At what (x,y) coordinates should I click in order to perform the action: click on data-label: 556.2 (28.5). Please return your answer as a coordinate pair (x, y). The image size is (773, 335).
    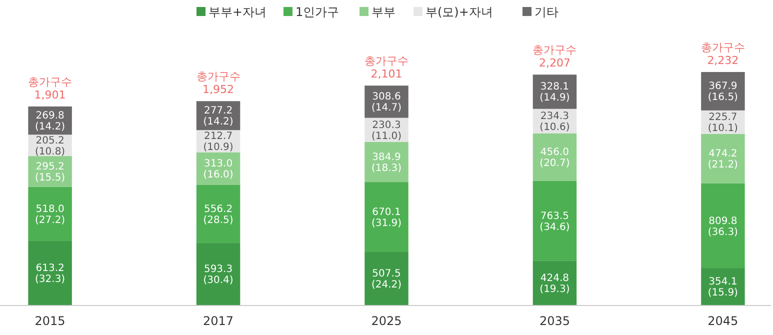
    Looking at the image, I should click on (218, 215).